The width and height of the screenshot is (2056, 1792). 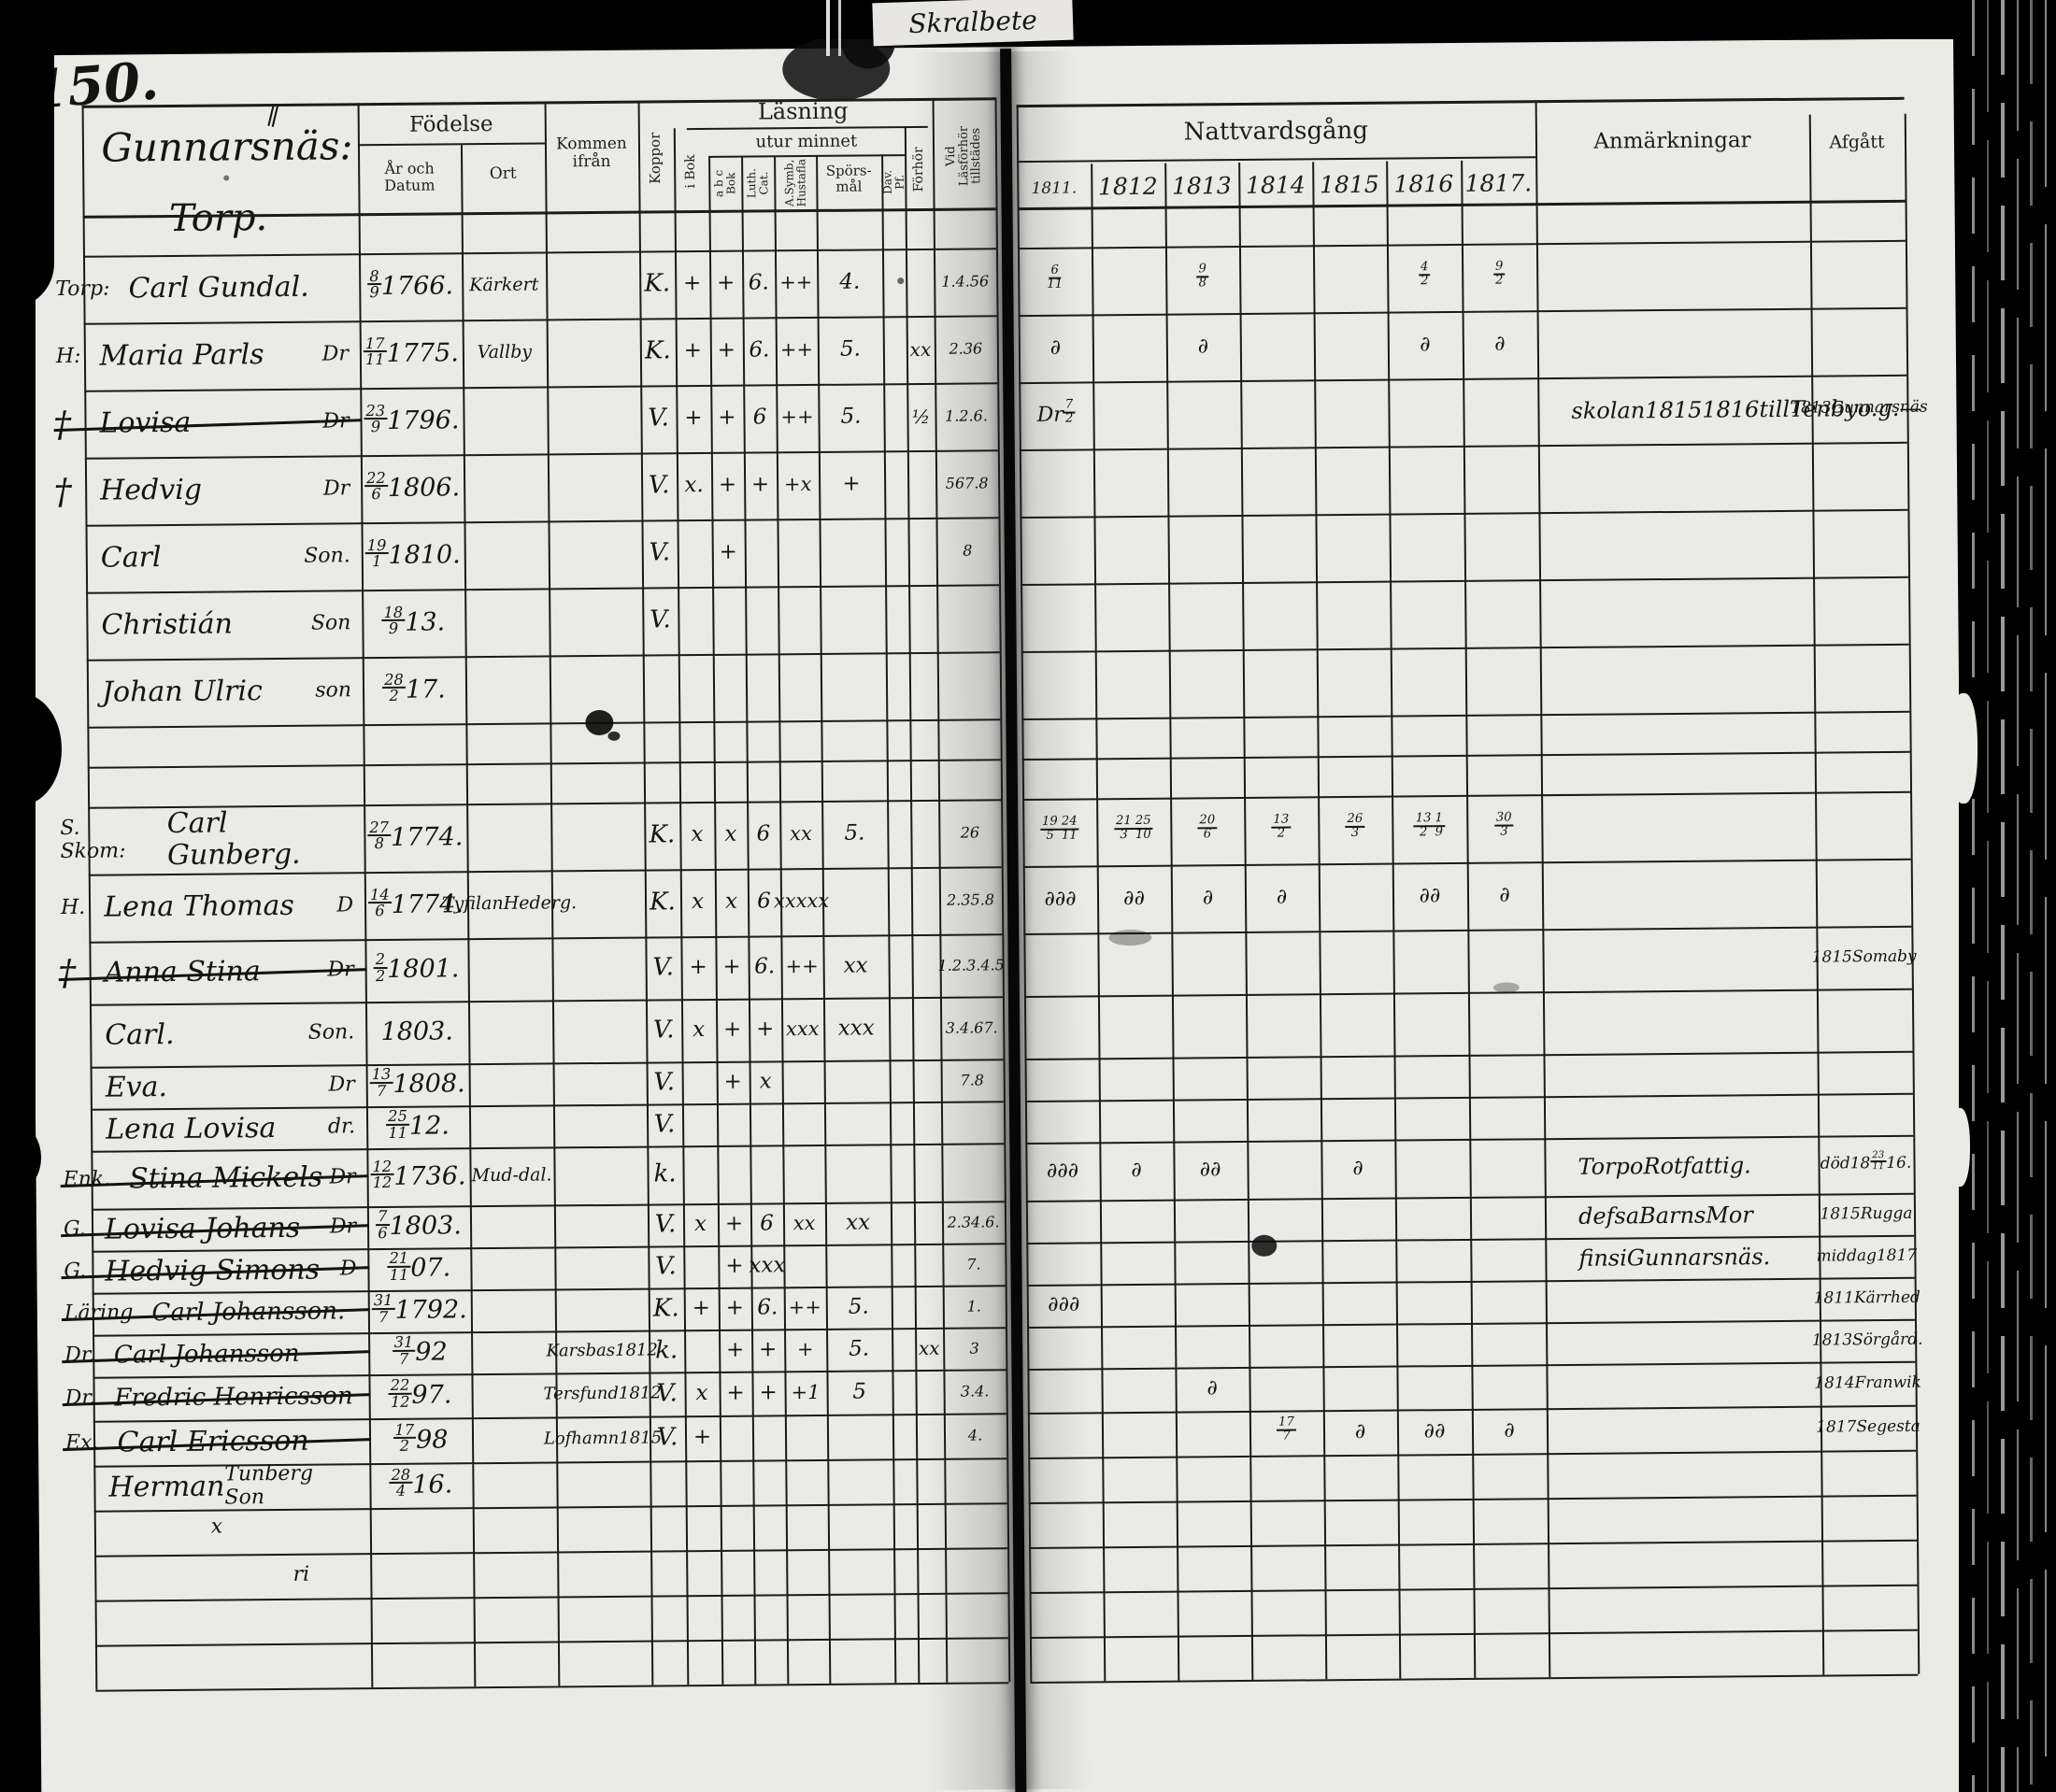 I want to click on entry-vidlasf: 1.4.5 6, so click(x=965, y=281).